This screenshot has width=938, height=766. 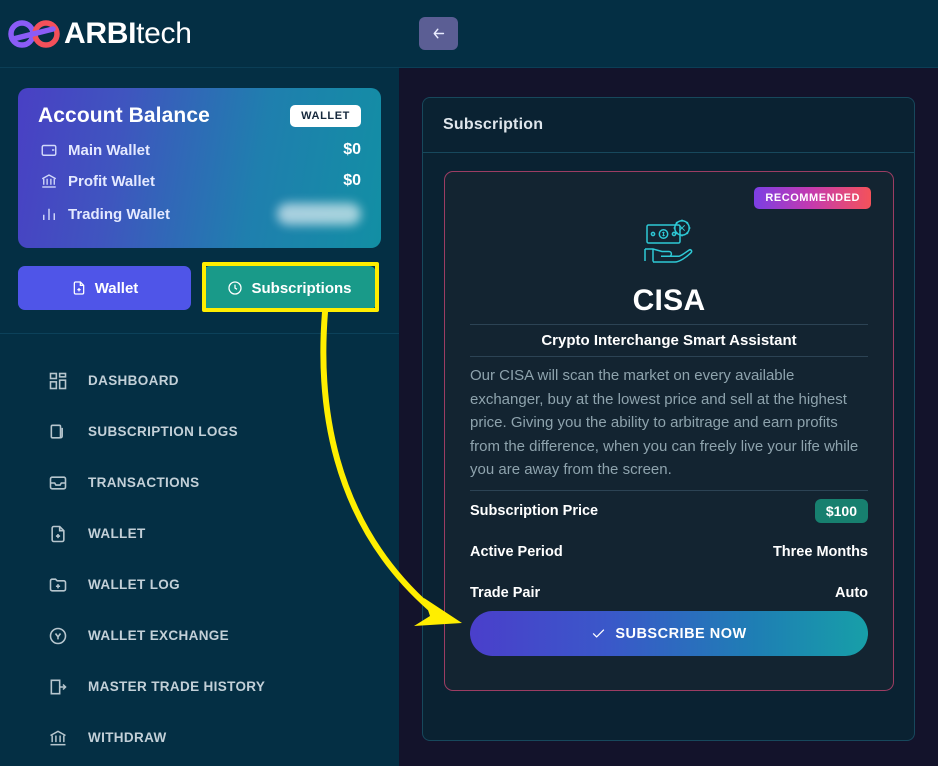 What do you see at coordinates (197, 288) in the screenshot?
I see `sidebar-action-buttons: Wallet Subscriptions` at bounding box center [197, 288].